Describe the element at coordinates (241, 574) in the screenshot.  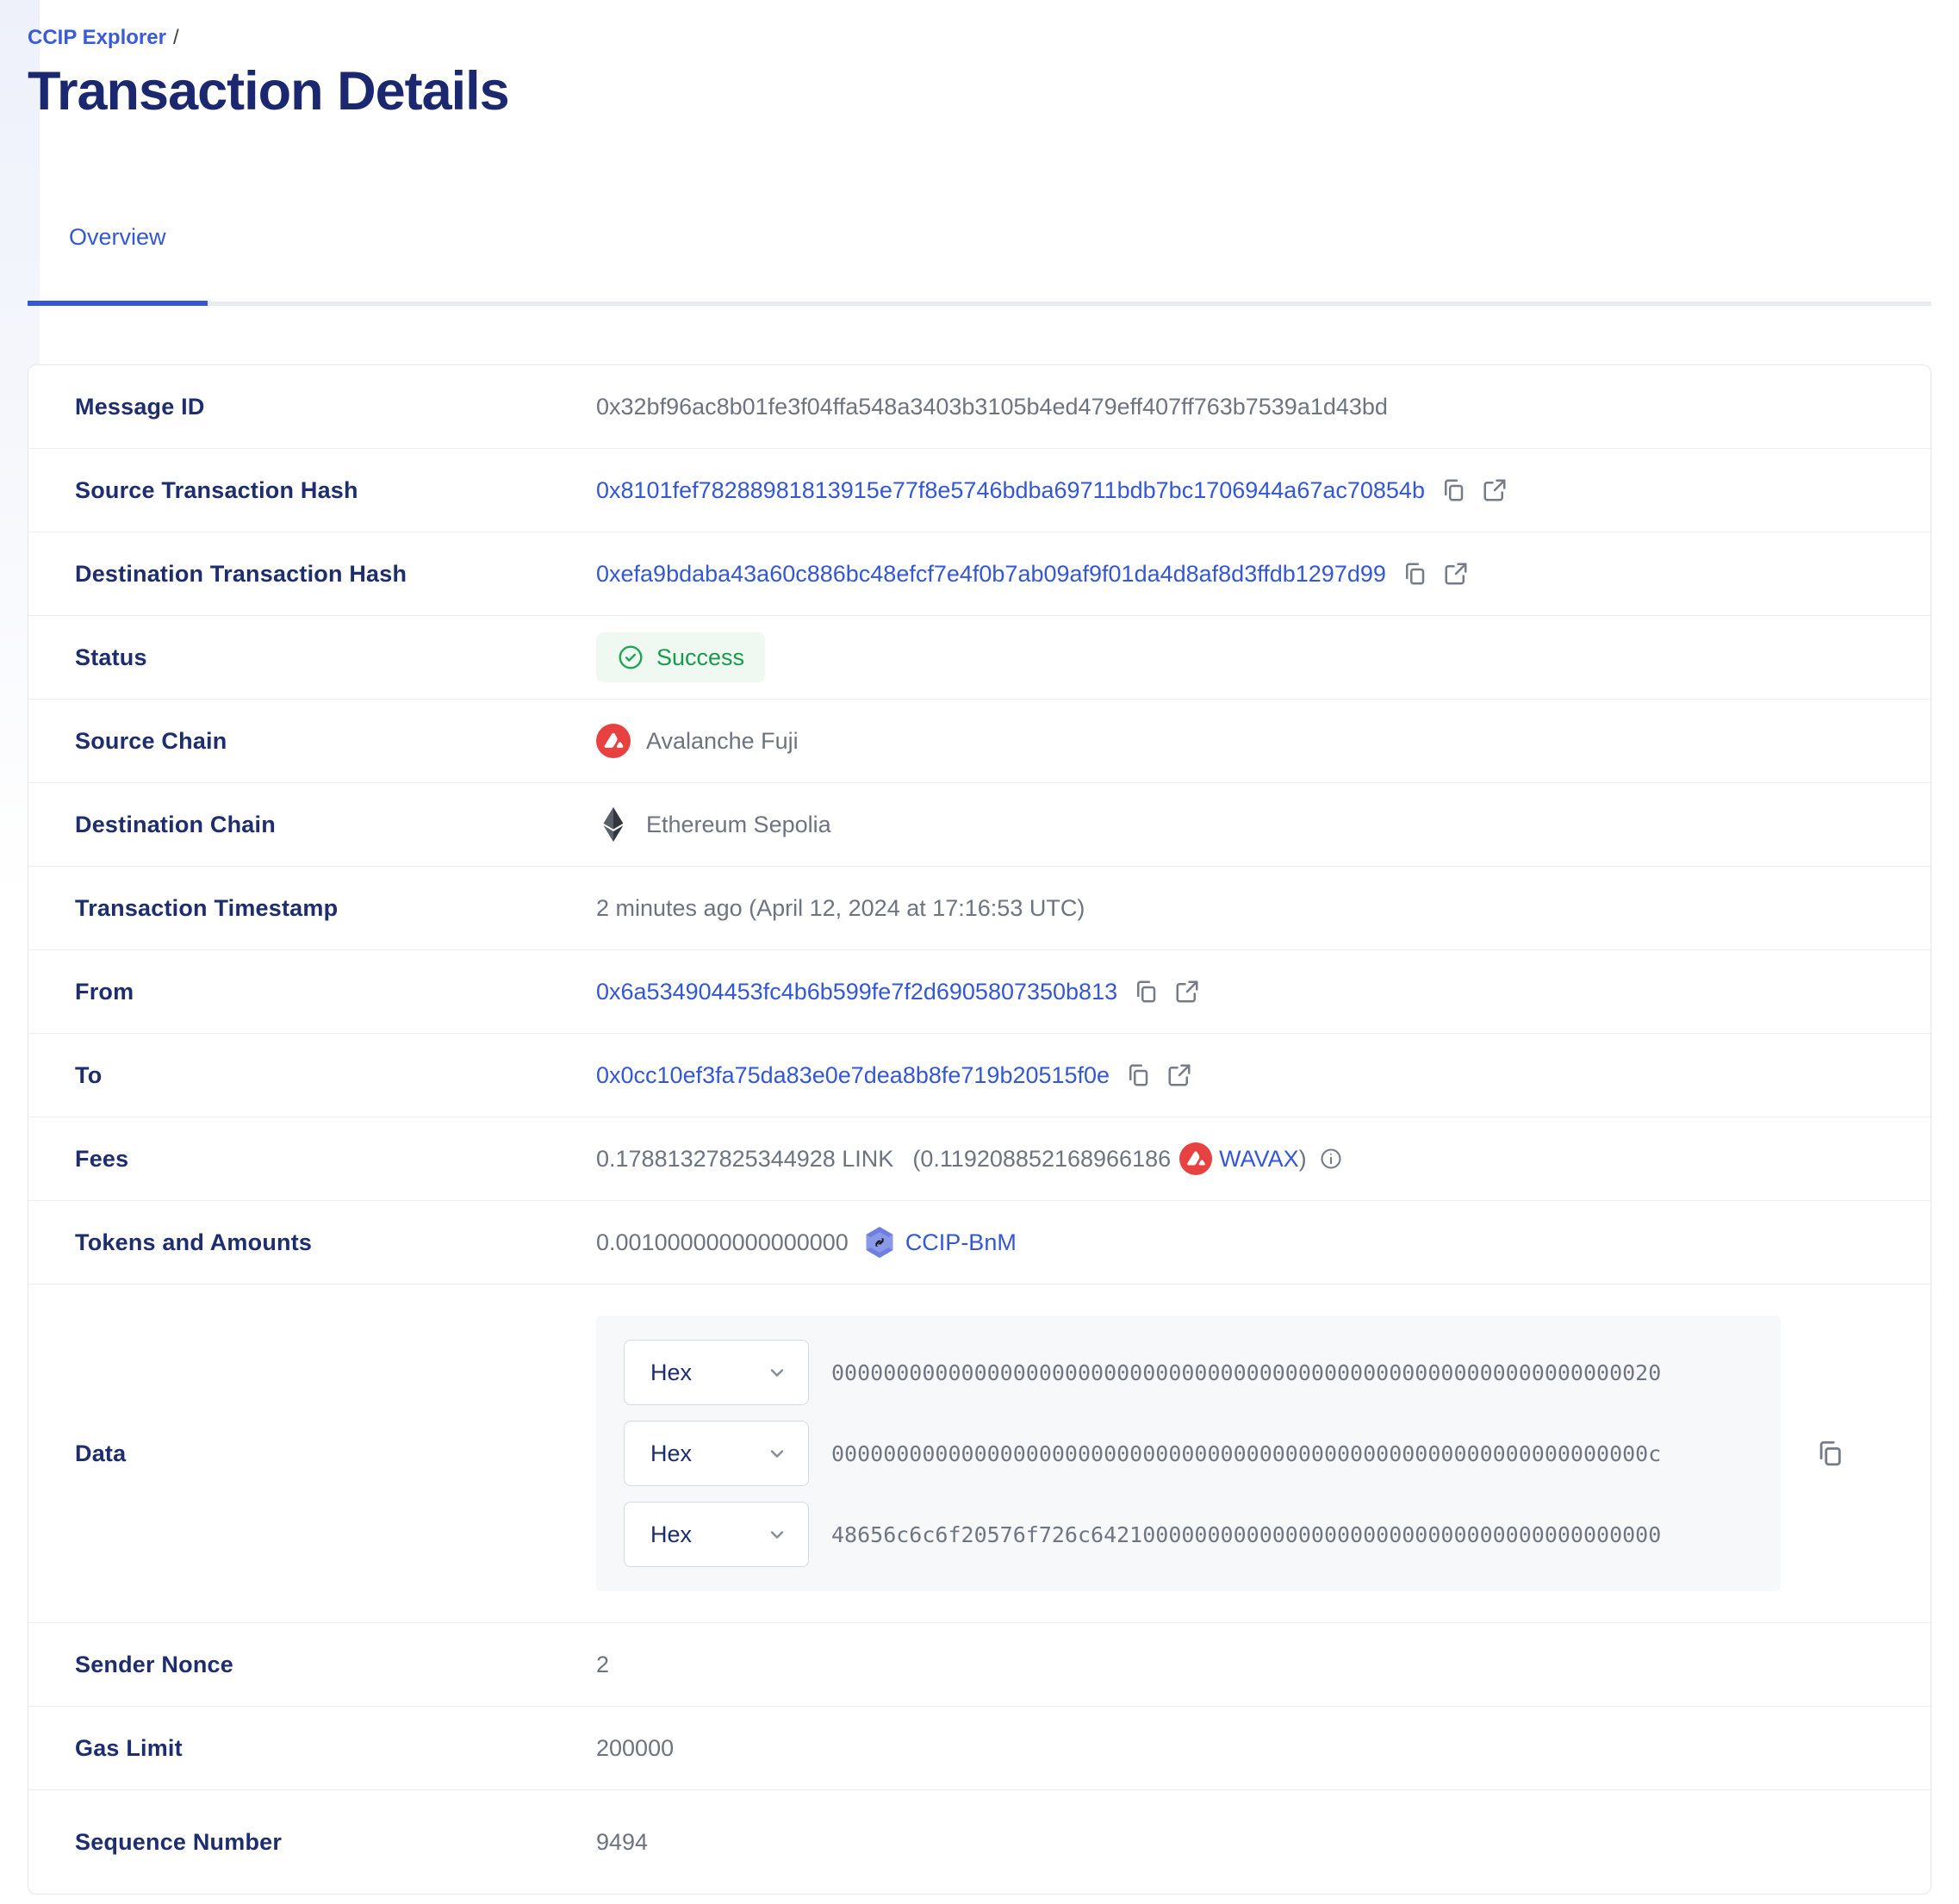
I see `destination-tx-hash-label: Destination Transaction Hash` at that location.